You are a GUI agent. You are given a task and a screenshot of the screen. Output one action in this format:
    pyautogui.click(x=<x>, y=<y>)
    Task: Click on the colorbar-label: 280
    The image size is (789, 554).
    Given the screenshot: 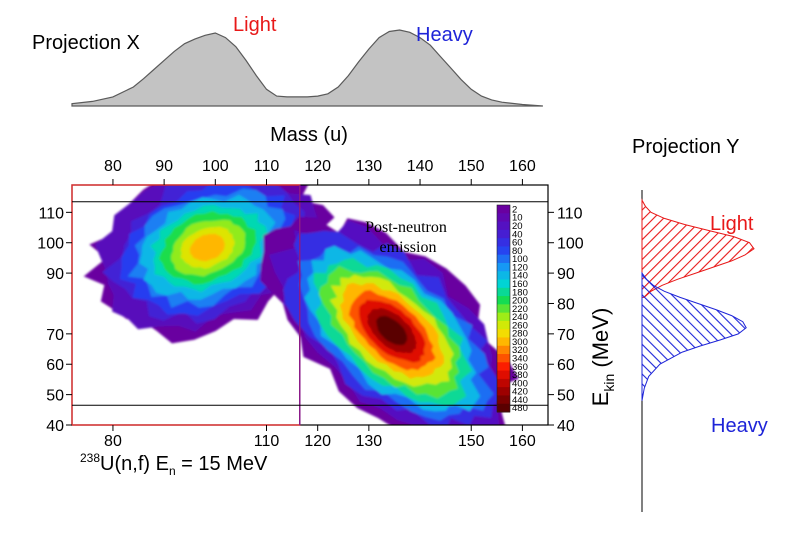 What is the action you would take?
    pyautogui.click(x=520, y=334)
    